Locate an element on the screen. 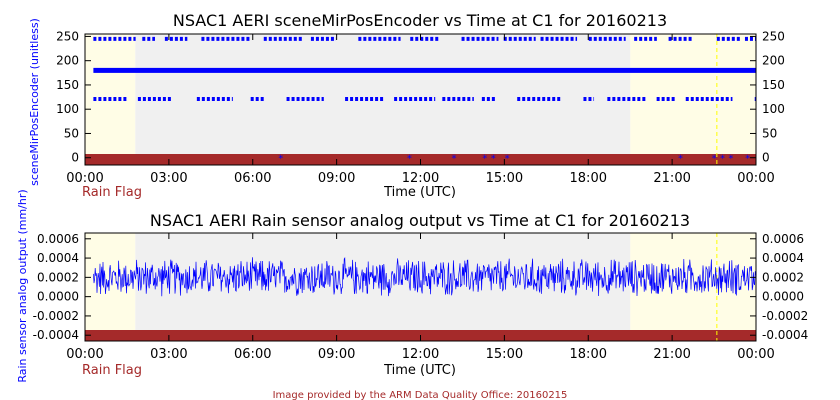 This screenshot has width=840, height=400. bottom-y-tick-label-left: 0.0006 is located at coordinates (58, 239).